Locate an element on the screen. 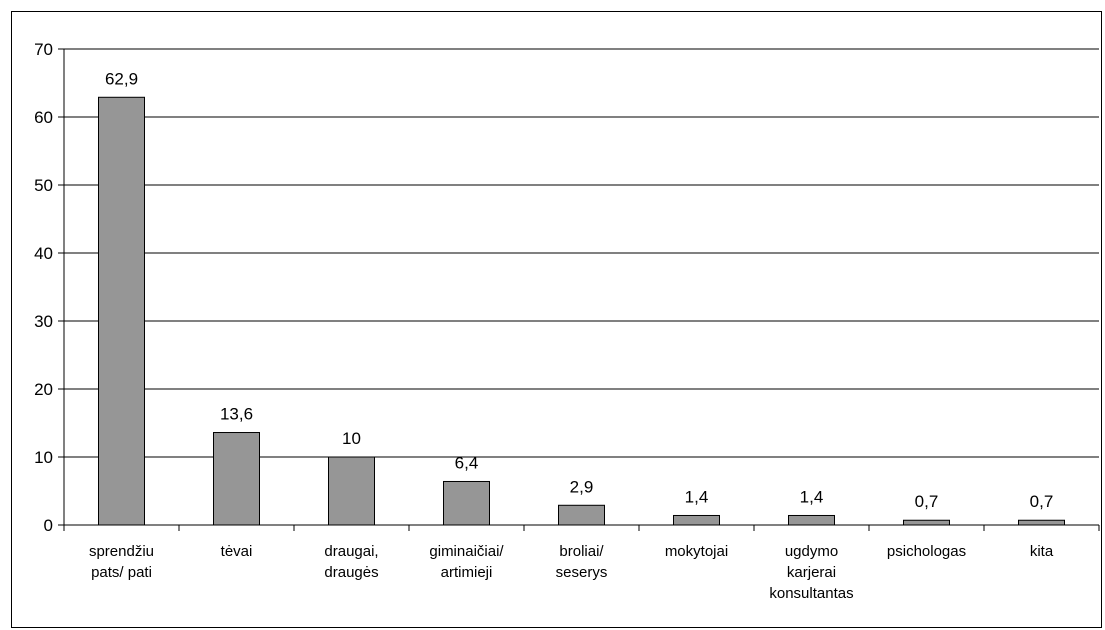  category-label: broliai/seserys is located at coordinates (582, 562).